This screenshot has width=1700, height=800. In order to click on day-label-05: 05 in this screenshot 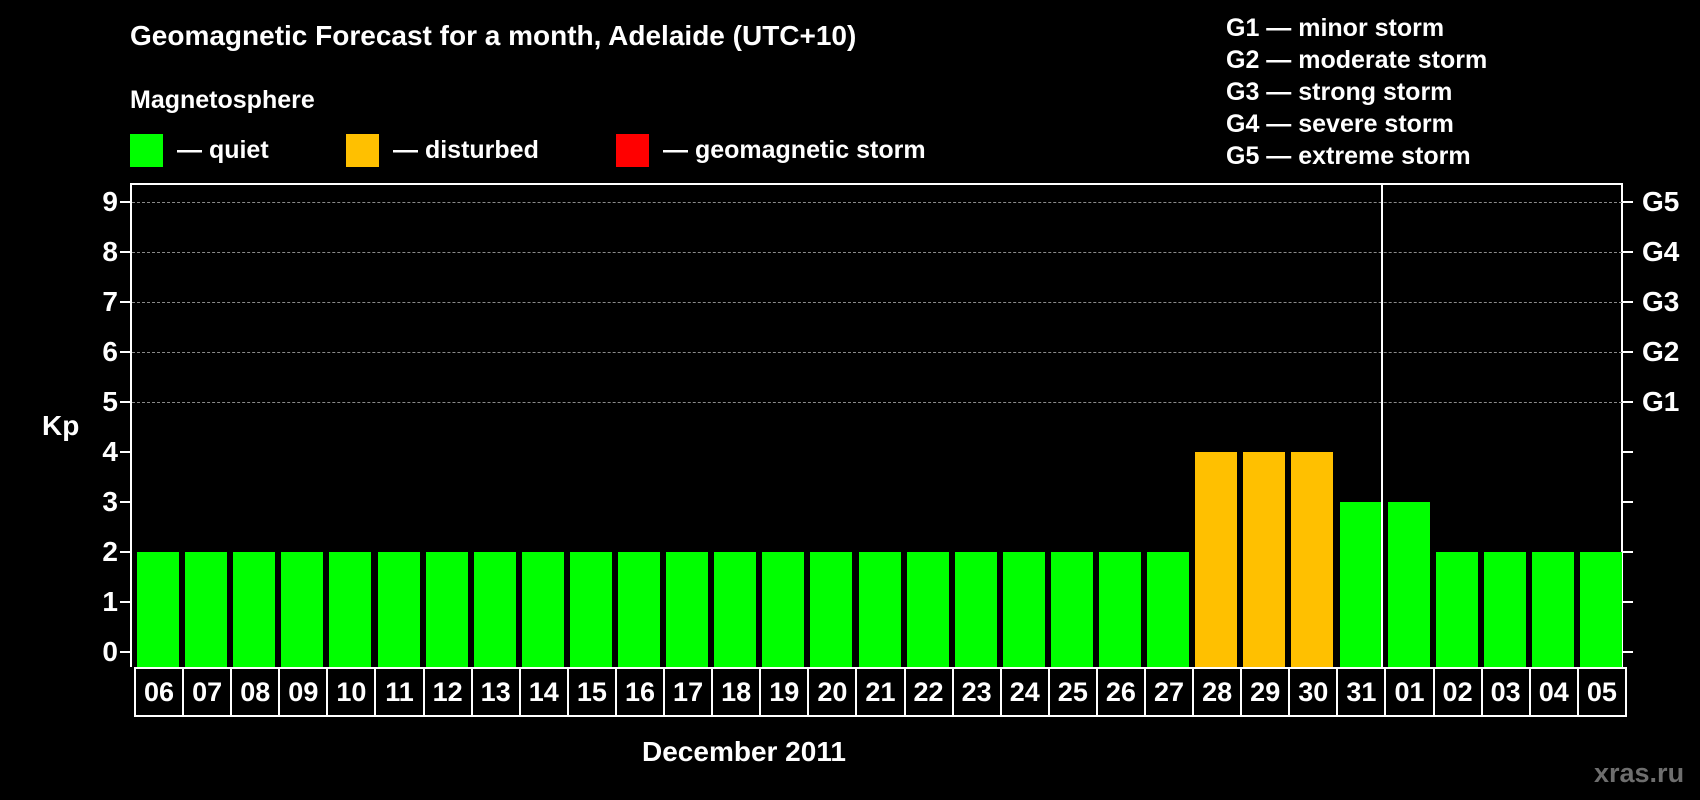, I will do `click(1603, 692)`.